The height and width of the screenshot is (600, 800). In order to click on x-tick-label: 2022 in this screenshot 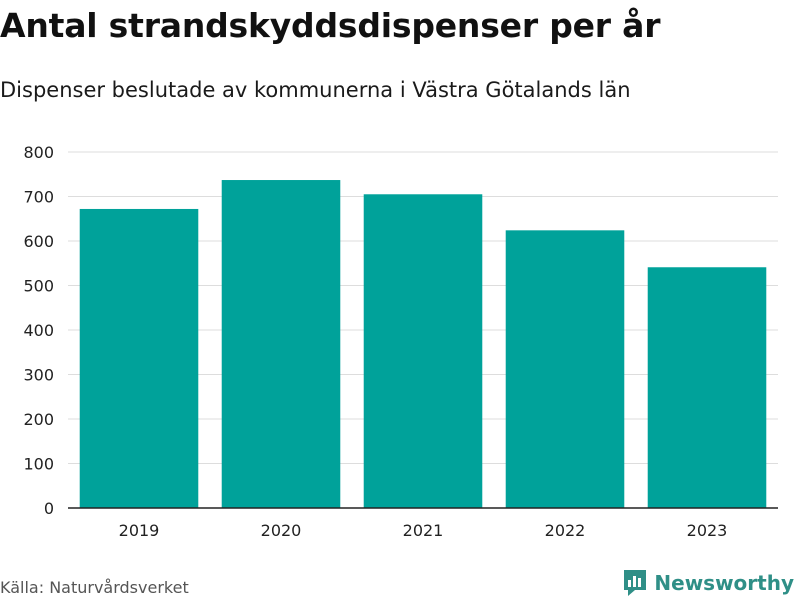, I will do `click(565, 530)`.